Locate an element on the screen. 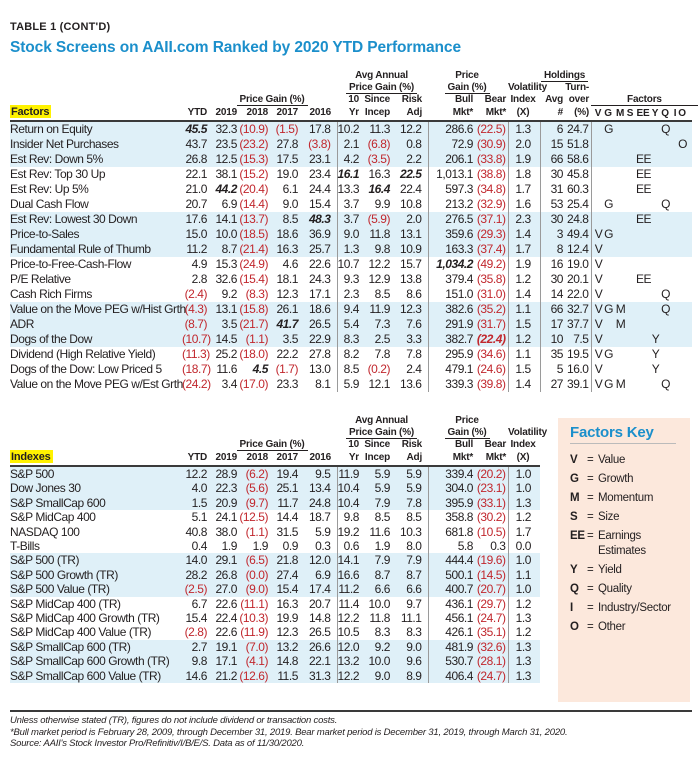 This screenshot has width=700, height=774. cell-y2018: (8.3) is located at coordinates (257, 294).